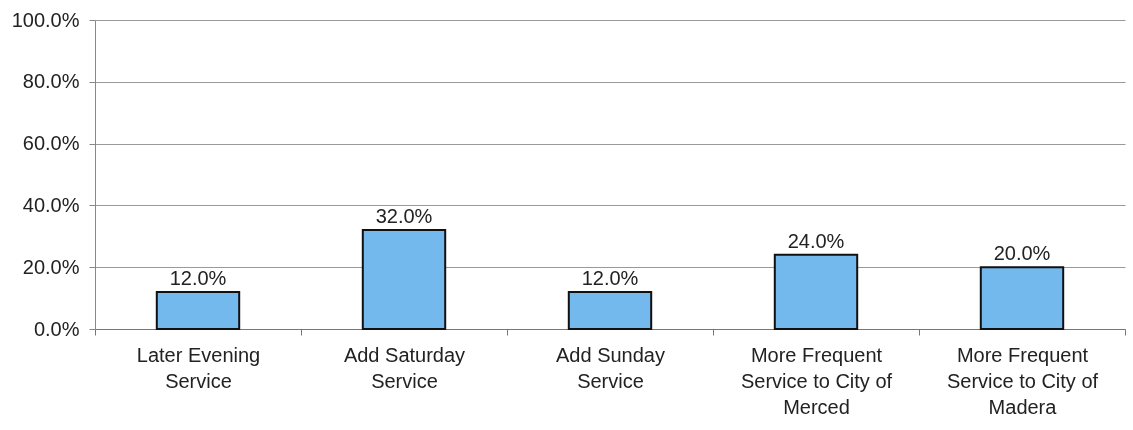  I want to click on x-tick-label: More Frequent Service to City of Merced, so click(816, 380).